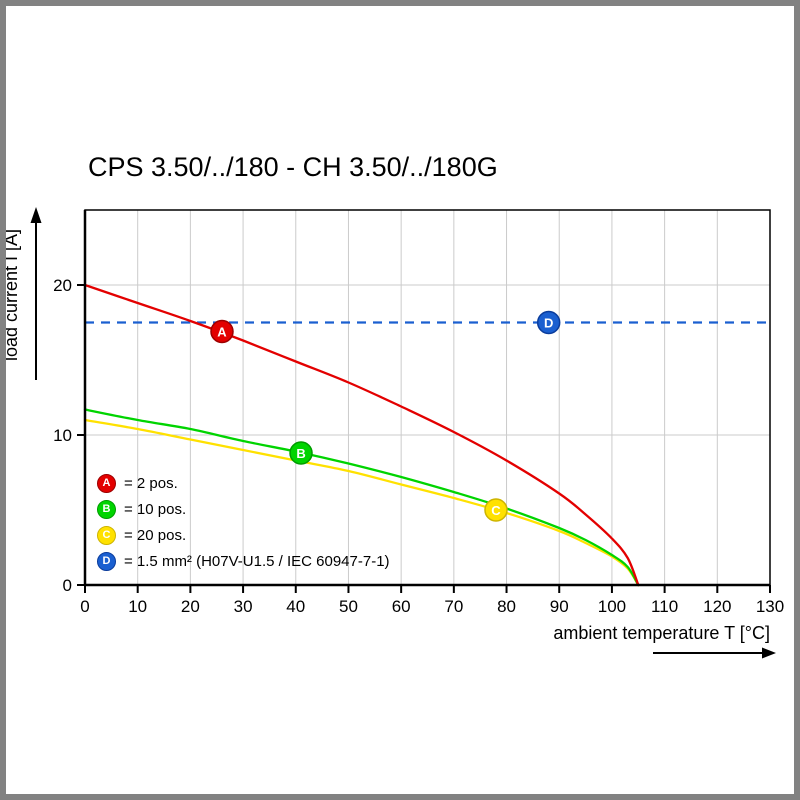  I want to click on svg-text: 100, so click(612, 606).